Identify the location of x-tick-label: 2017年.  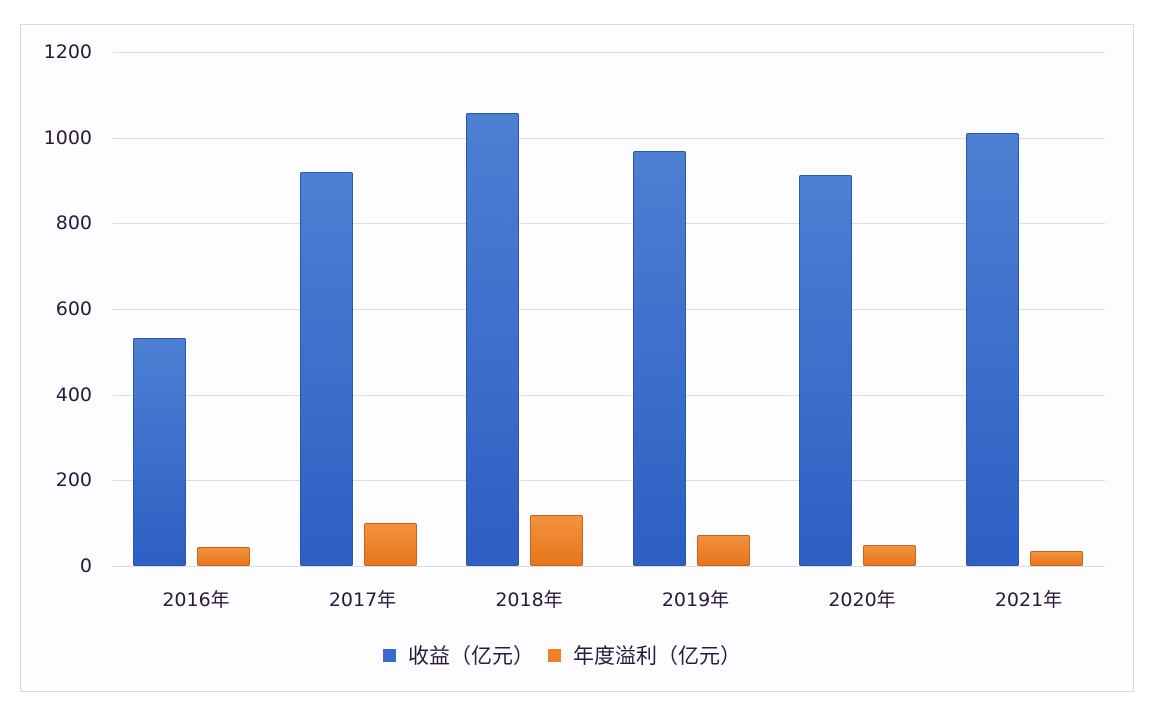
(362, 600).